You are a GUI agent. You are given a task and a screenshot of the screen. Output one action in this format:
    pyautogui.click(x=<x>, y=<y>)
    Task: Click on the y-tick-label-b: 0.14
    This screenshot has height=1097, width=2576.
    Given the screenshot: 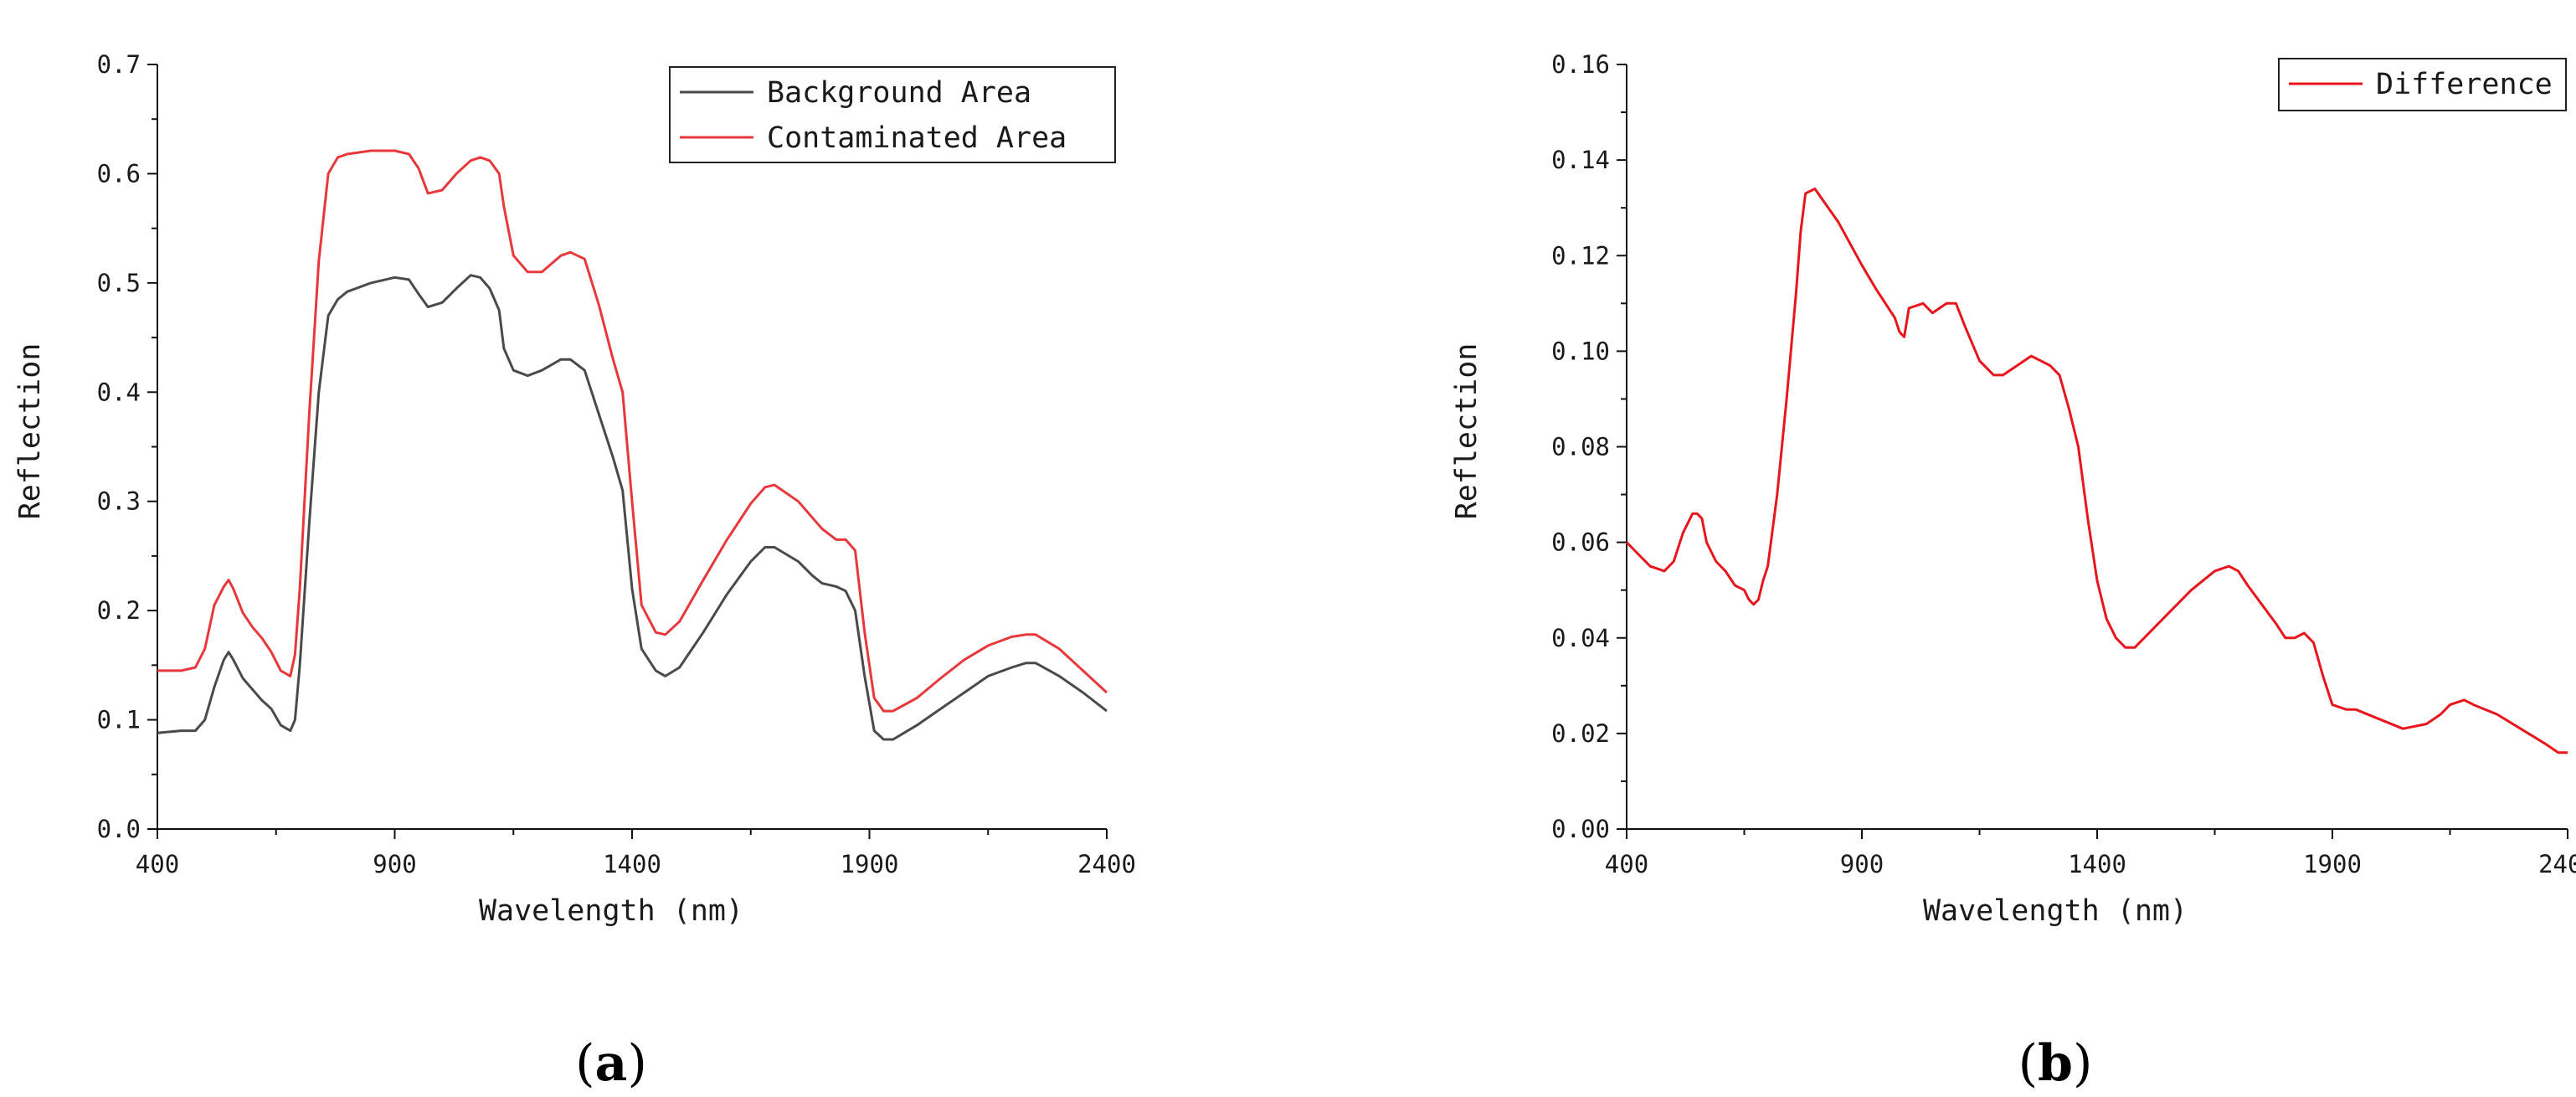 What is the action you would take?
    pyautogui.click(x=1580, y=160)
    